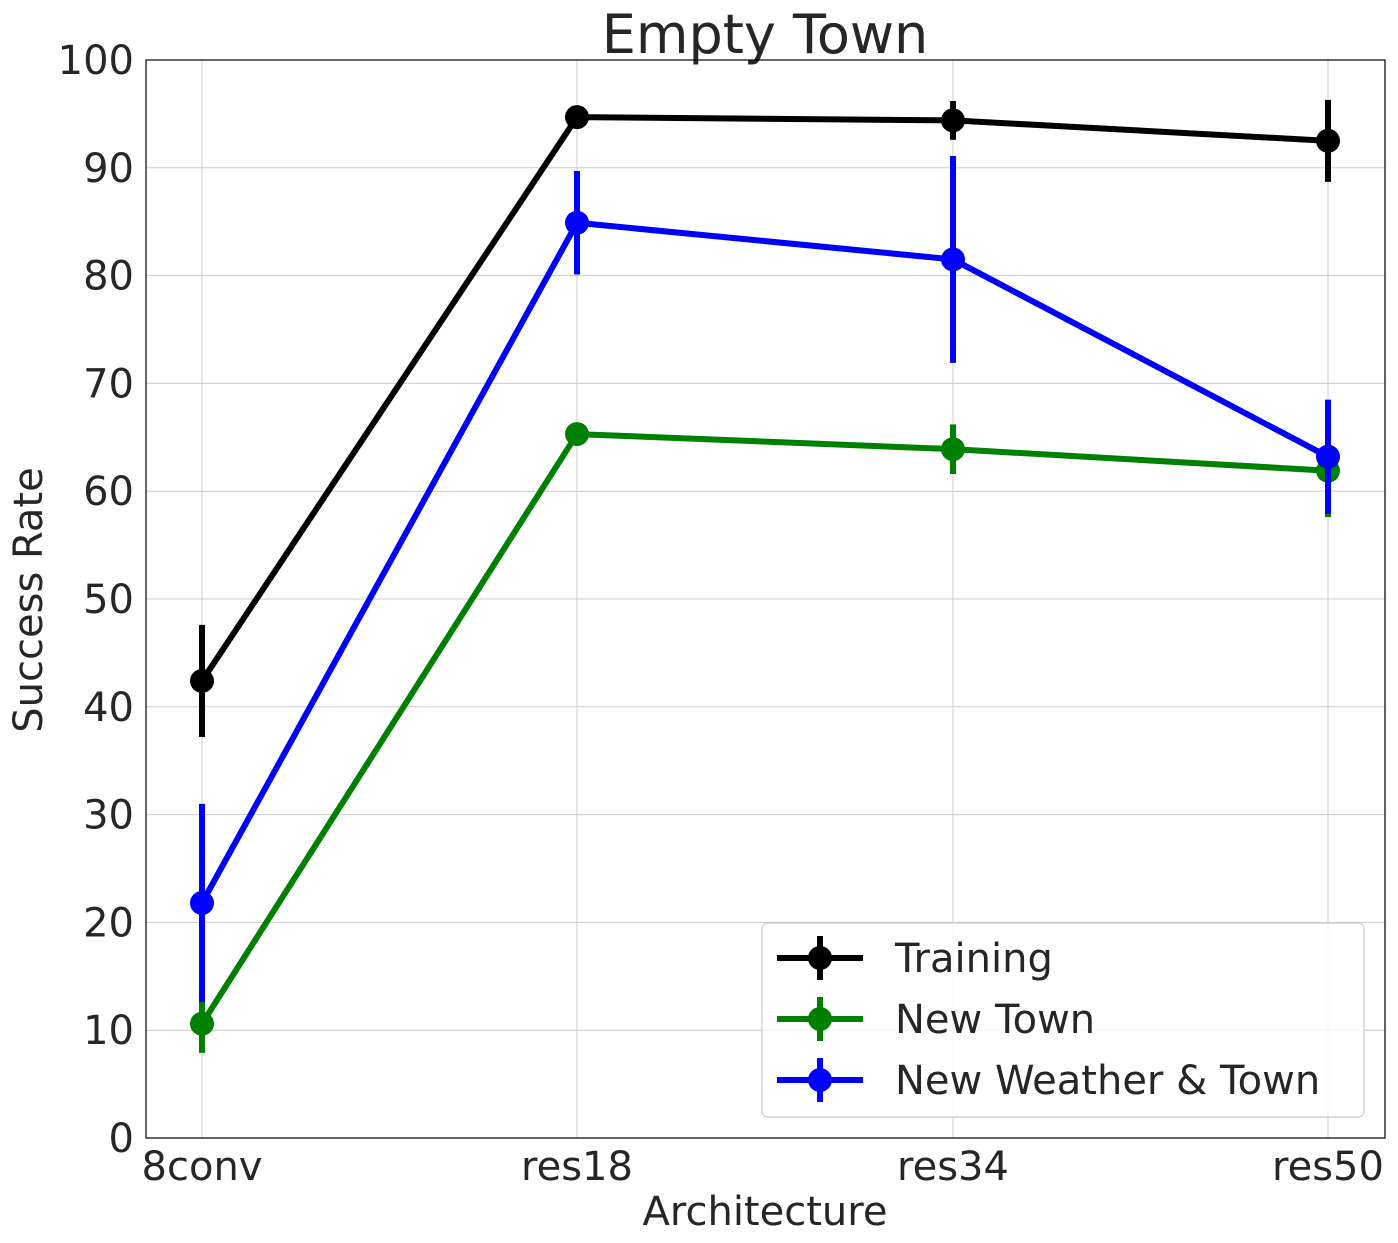 This screenshot has width=1398, height=1243. Describe the element at coordinates (108, 384) in the screenshot. I see `y-tick-label: 70` at that location.